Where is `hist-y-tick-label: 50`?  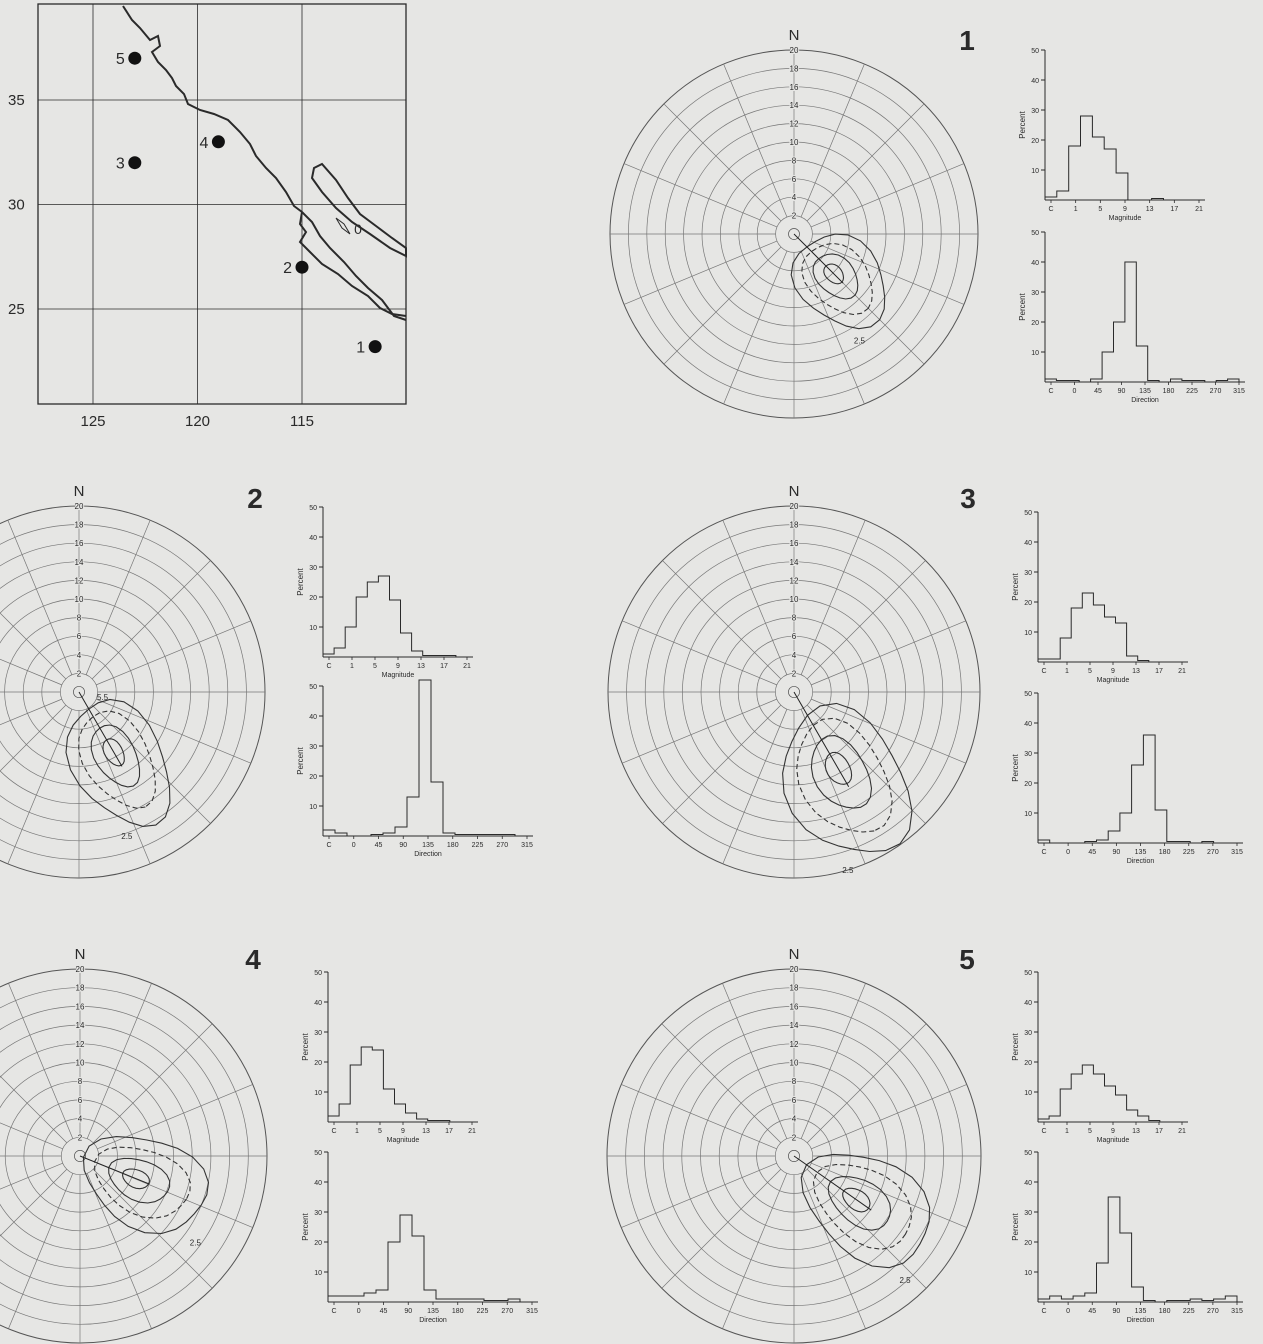
hist-y-tick-label: 50 is located at coordinates (1028, 694).